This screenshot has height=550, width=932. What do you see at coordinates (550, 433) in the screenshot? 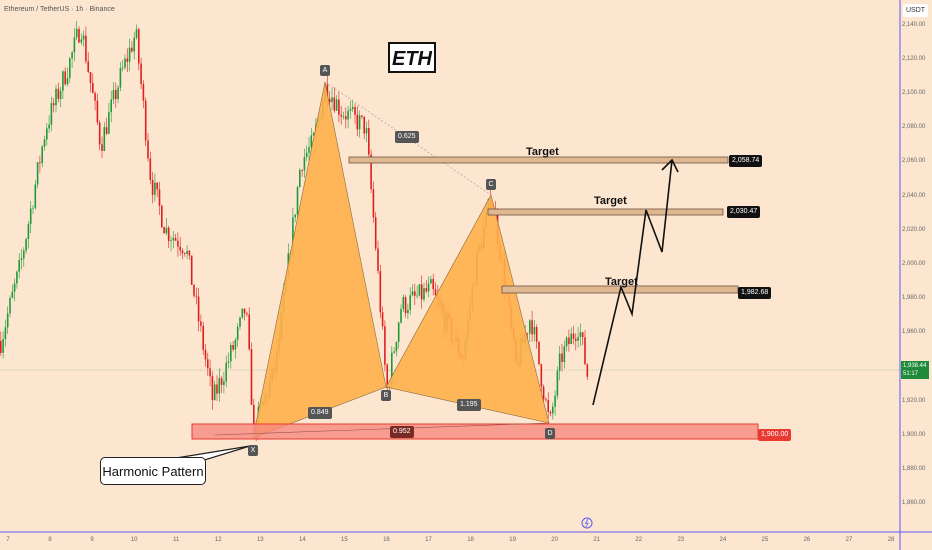
I see `point-d: D` at bounding box center [550, 433].